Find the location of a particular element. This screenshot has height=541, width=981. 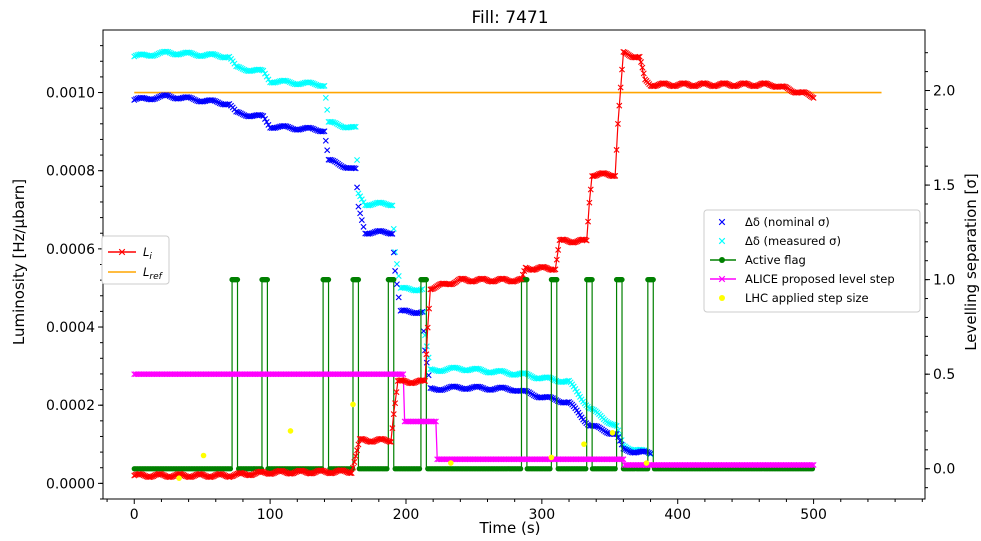

legend-Lref-subscript: ref is located at coordinates (156, 277).